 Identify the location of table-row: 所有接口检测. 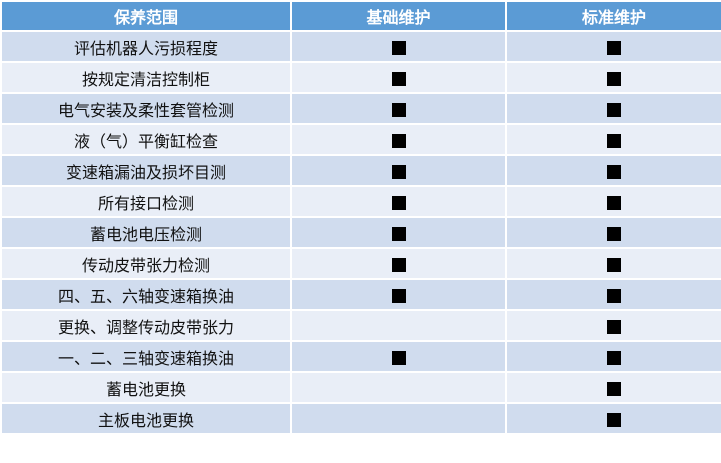
(360, 201).